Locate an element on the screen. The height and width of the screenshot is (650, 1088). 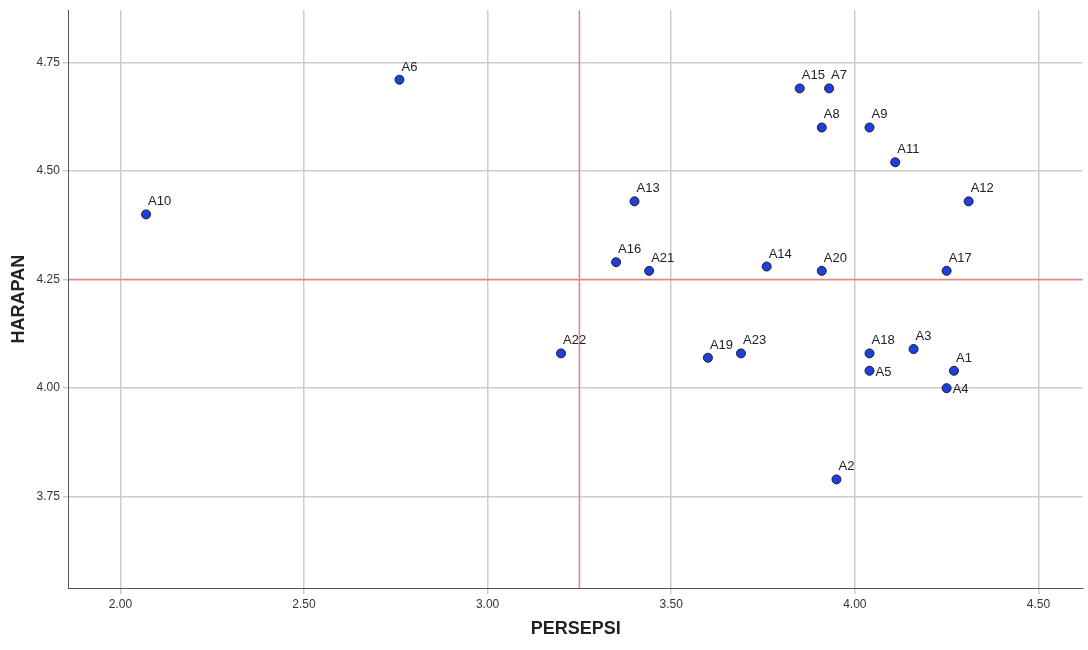
annotation: A20 is located at coordinates (835, 257).